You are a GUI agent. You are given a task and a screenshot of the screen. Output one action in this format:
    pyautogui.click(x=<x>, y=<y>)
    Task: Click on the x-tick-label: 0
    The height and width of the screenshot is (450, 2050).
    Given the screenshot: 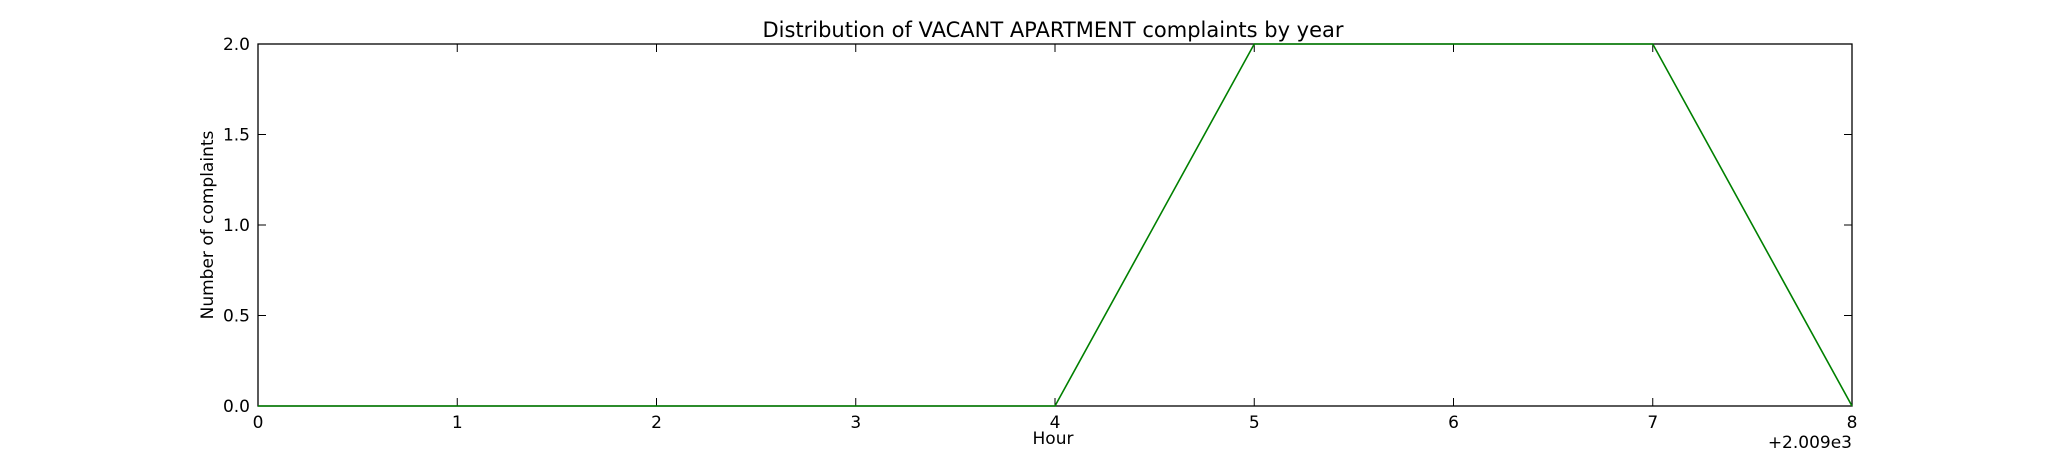 What is the action you would take?
    pyautogui.click(x=258, y=423)
    